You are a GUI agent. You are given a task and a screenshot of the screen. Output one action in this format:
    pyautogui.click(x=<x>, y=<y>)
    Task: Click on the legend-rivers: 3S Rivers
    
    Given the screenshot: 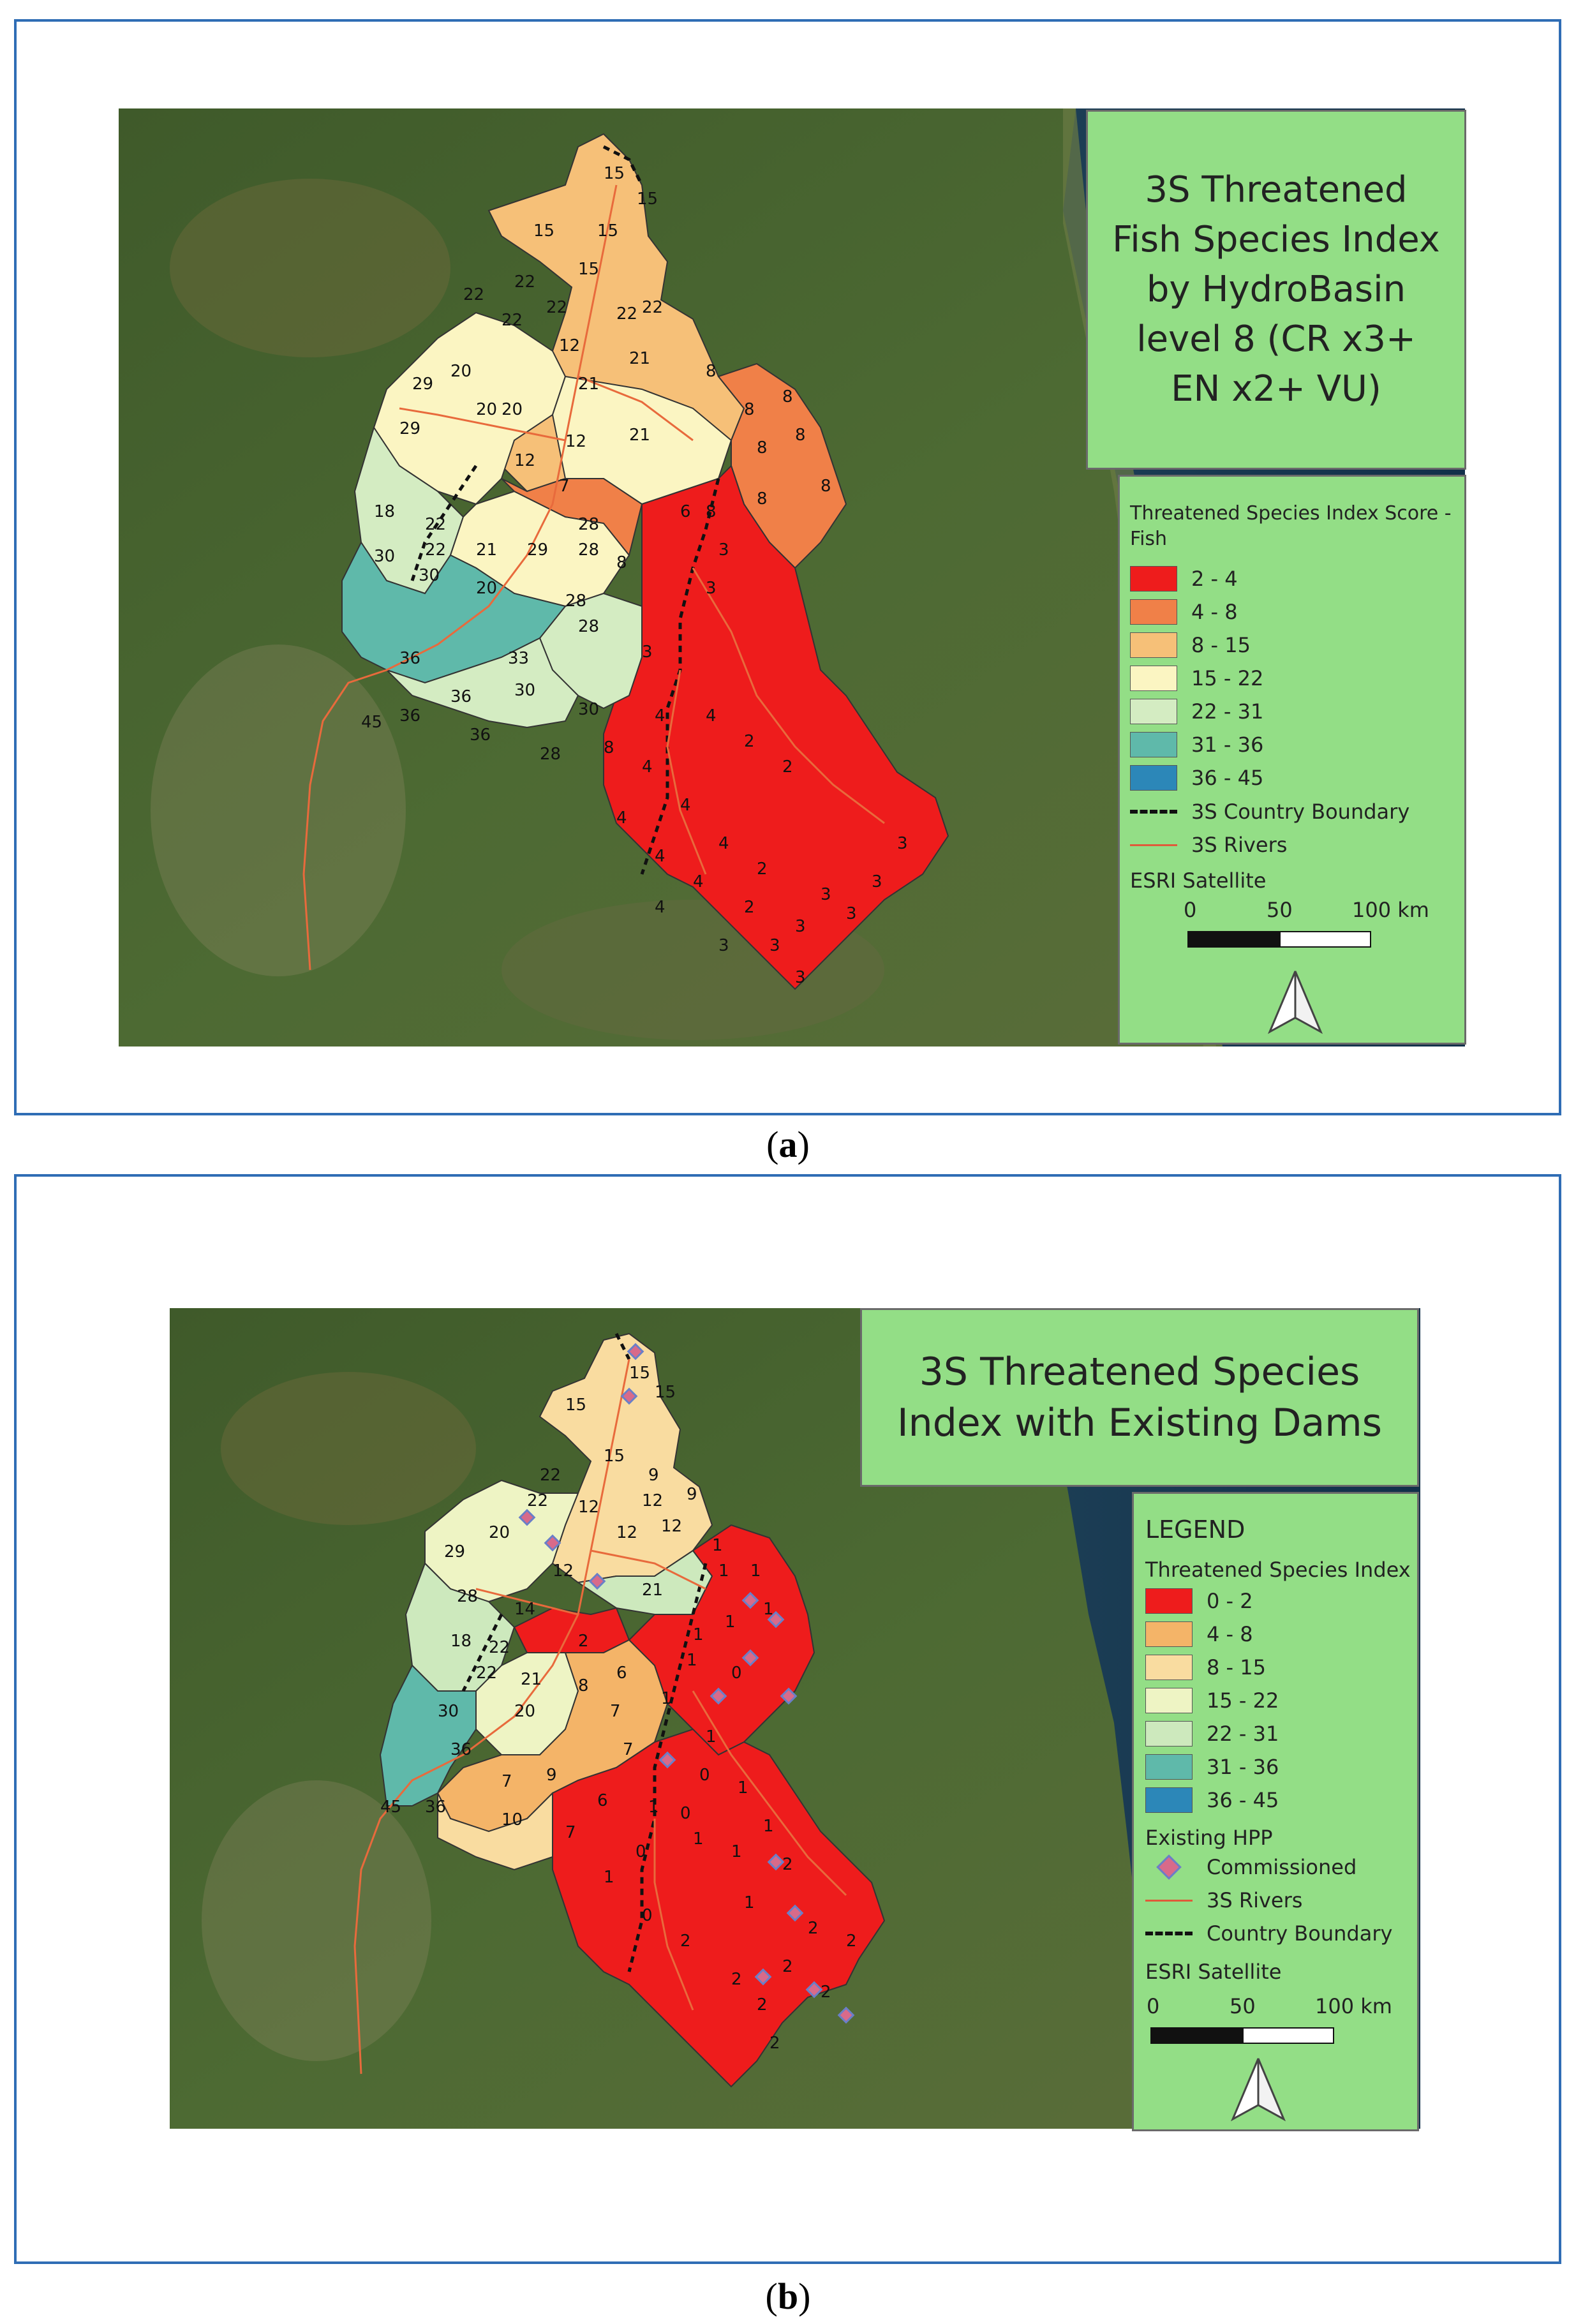 What is the action you would take?
    pyautogui.click(x=1208, y=845)
    